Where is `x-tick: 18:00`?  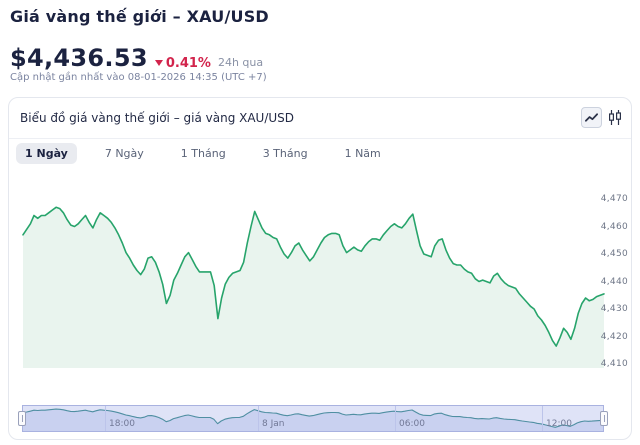
x-tick: 18:00 is located at coordinates (122, 424).